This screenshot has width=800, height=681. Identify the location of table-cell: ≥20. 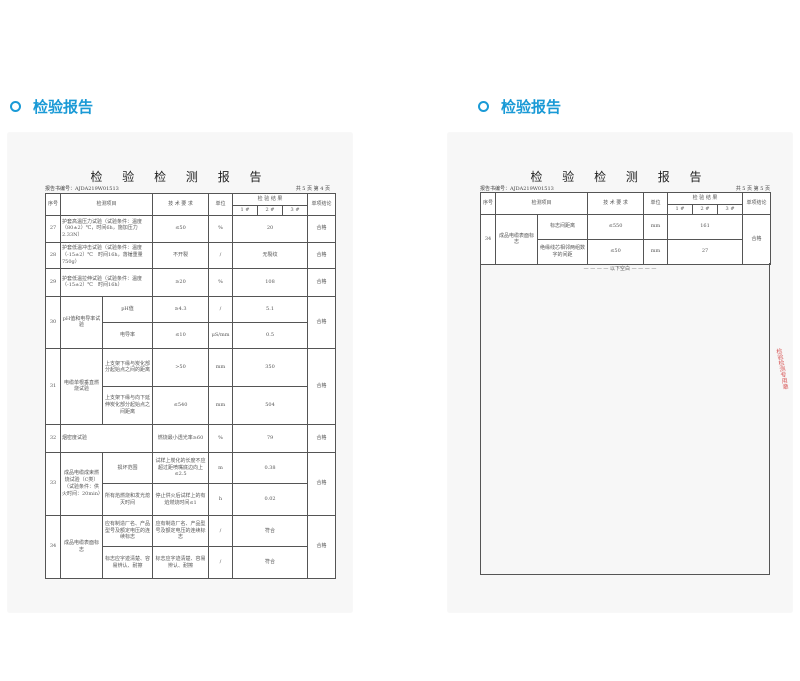
(181, 282).